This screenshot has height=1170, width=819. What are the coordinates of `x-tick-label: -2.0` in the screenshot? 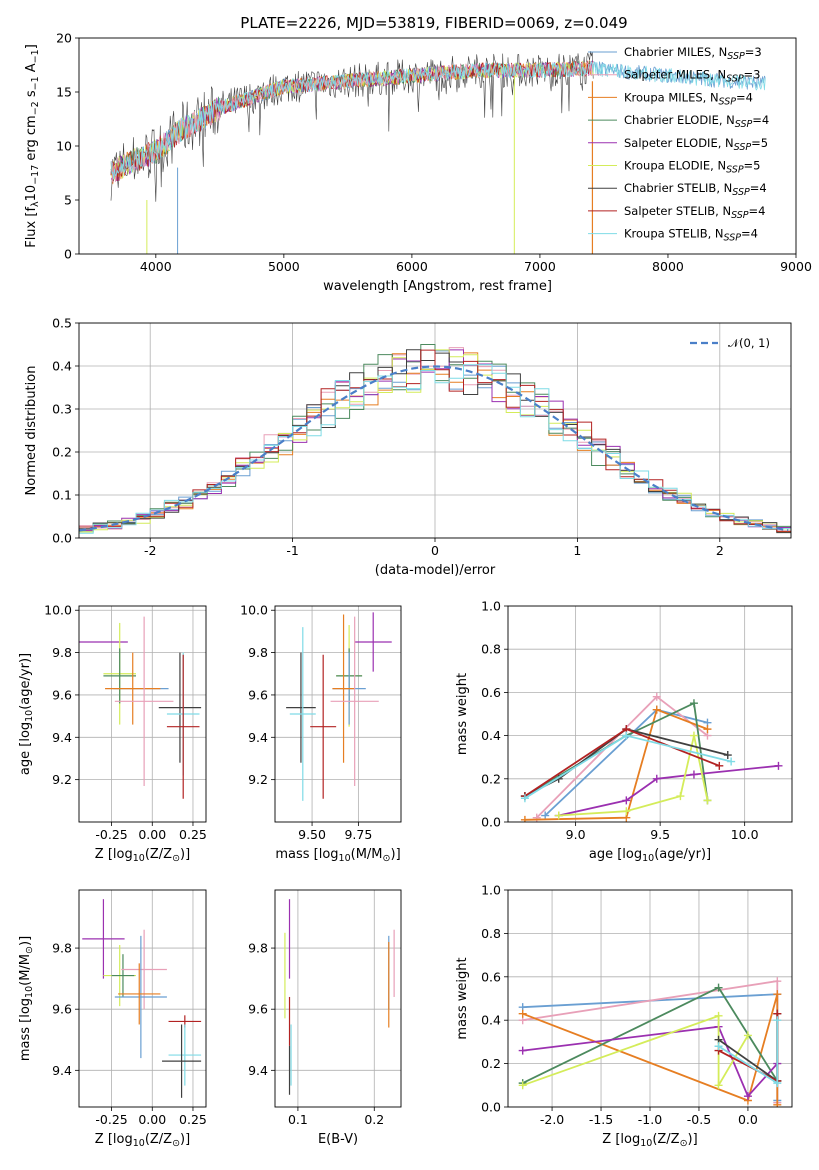 It's located at (552, 1119).